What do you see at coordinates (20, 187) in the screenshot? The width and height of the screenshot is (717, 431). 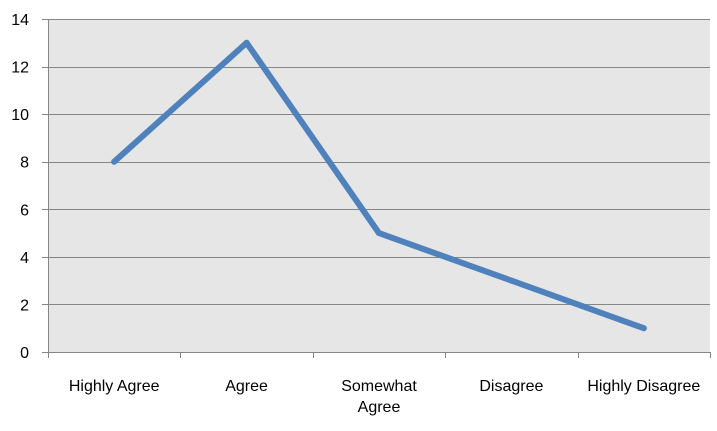 I see `y-axis-tick-labels: 0 2 4 6 8 10 12 14` at bounding box center [20, 187].